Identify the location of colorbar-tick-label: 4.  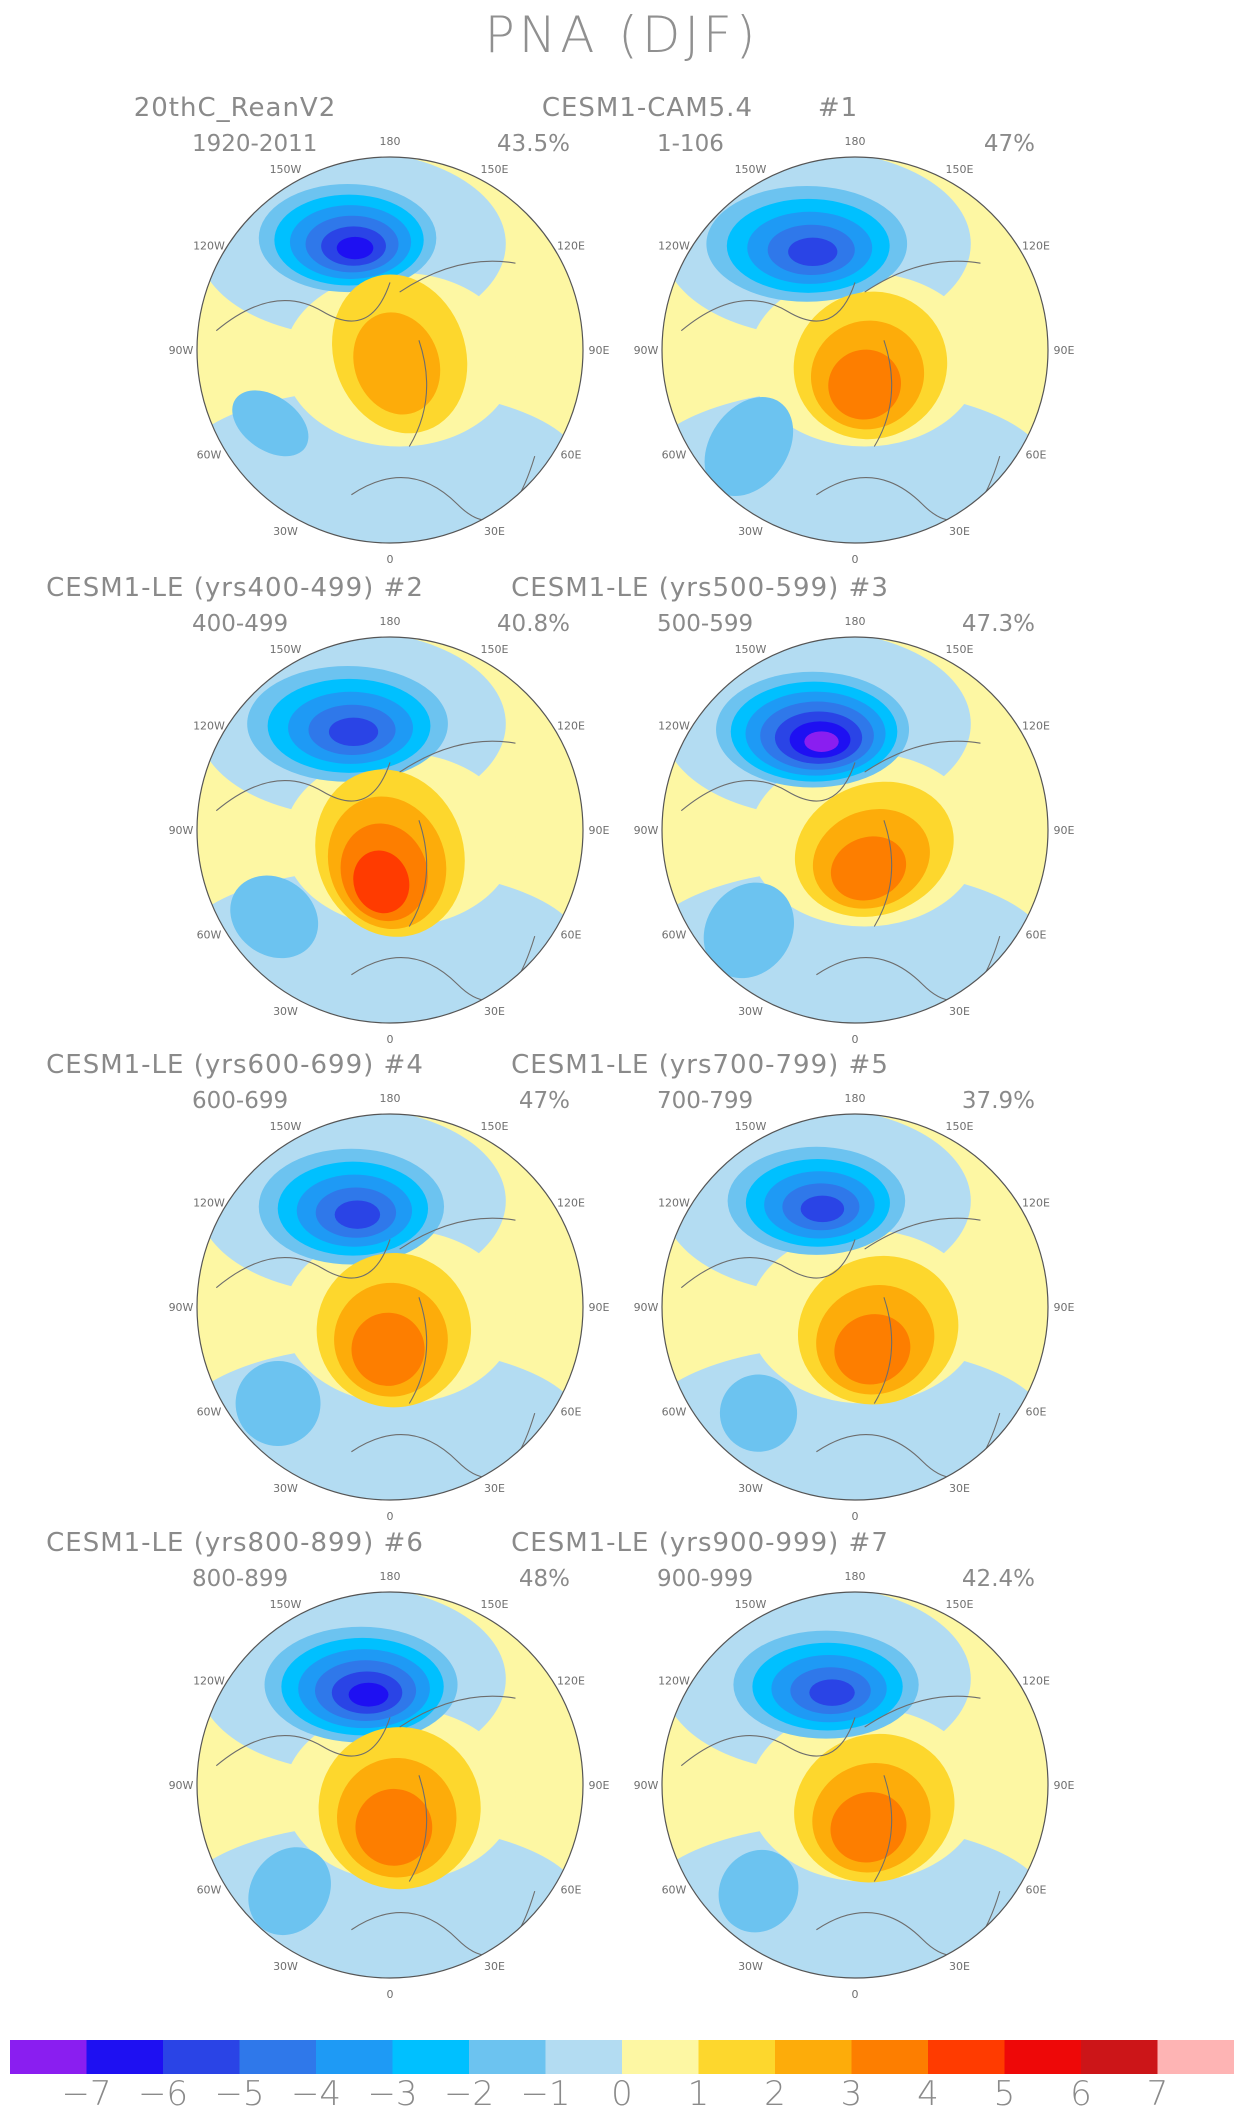
(928, 2094).